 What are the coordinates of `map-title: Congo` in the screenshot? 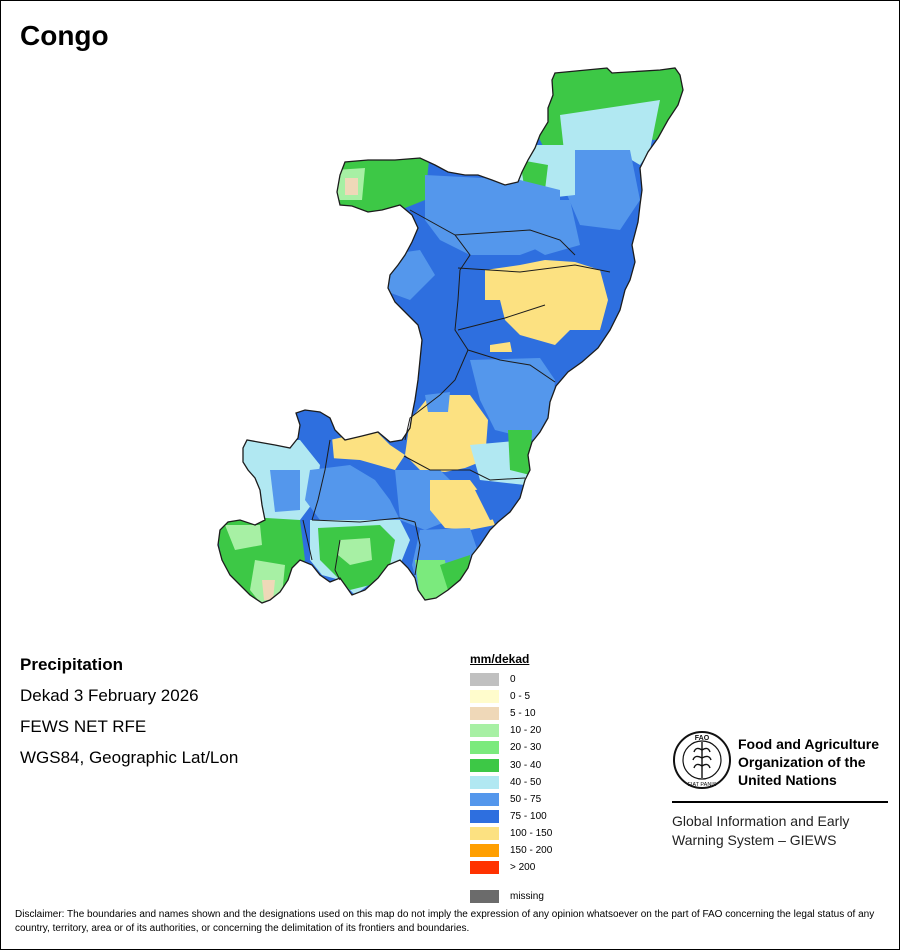 It's located at (64, 35).